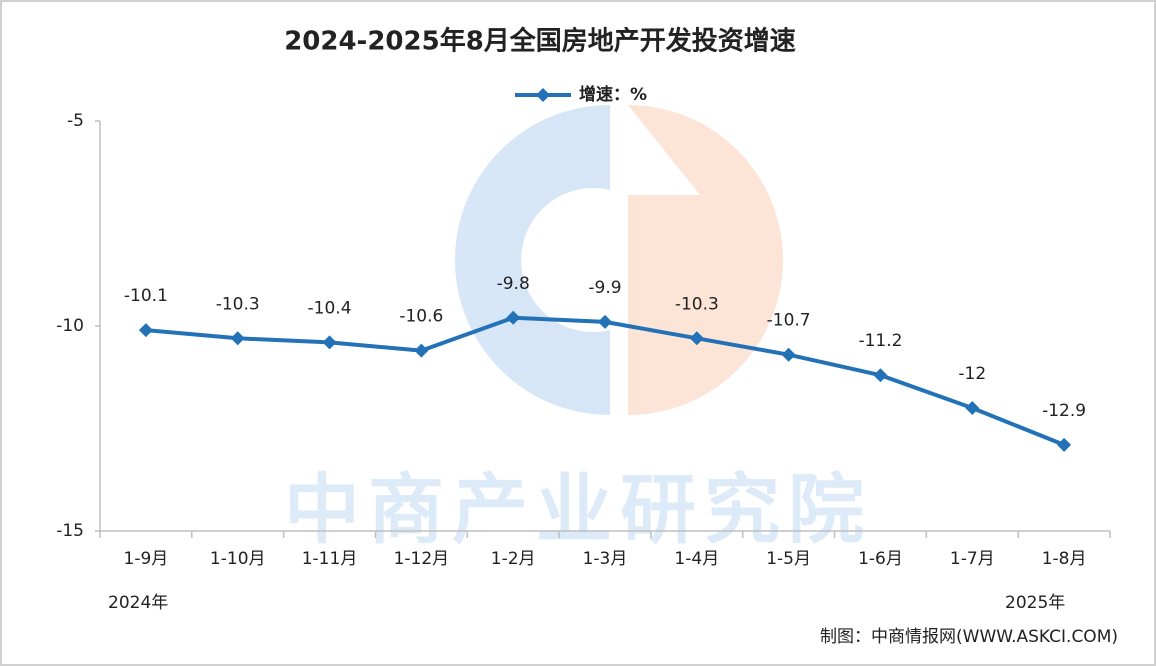 This screenshot has width=1156, height=666. Describe the element at coordinates (146, 559) in the screenshot. I see `x-tick-label: 1-9月` at that location.